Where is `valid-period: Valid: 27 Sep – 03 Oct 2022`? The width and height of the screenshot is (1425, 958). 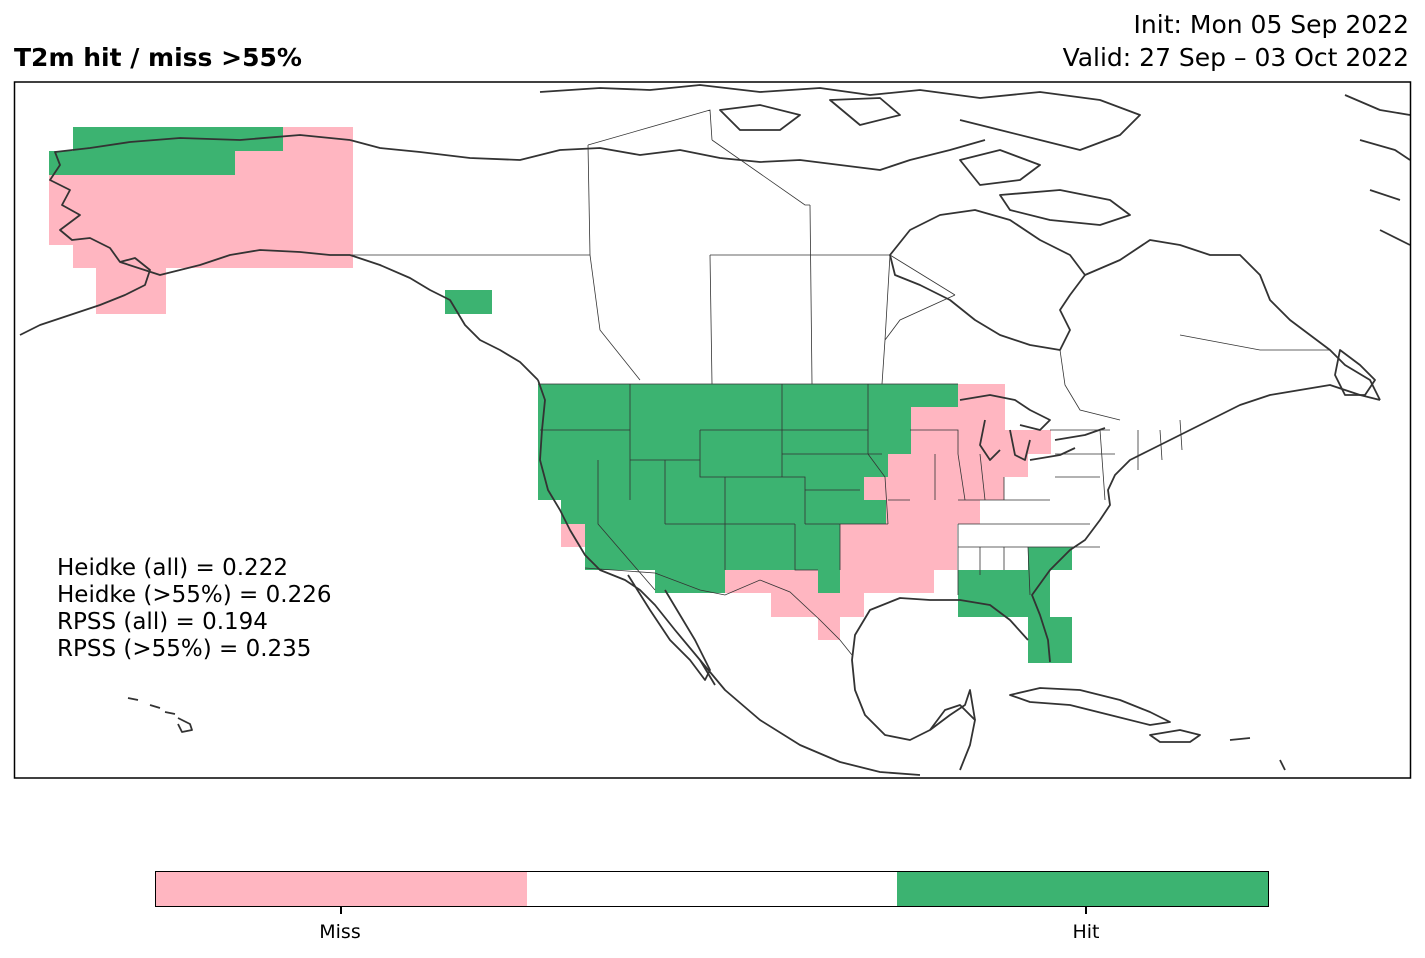 valid-period: Valid: 27 Sep – 03 Oct 2022 is located at coordinates (1235, 57).